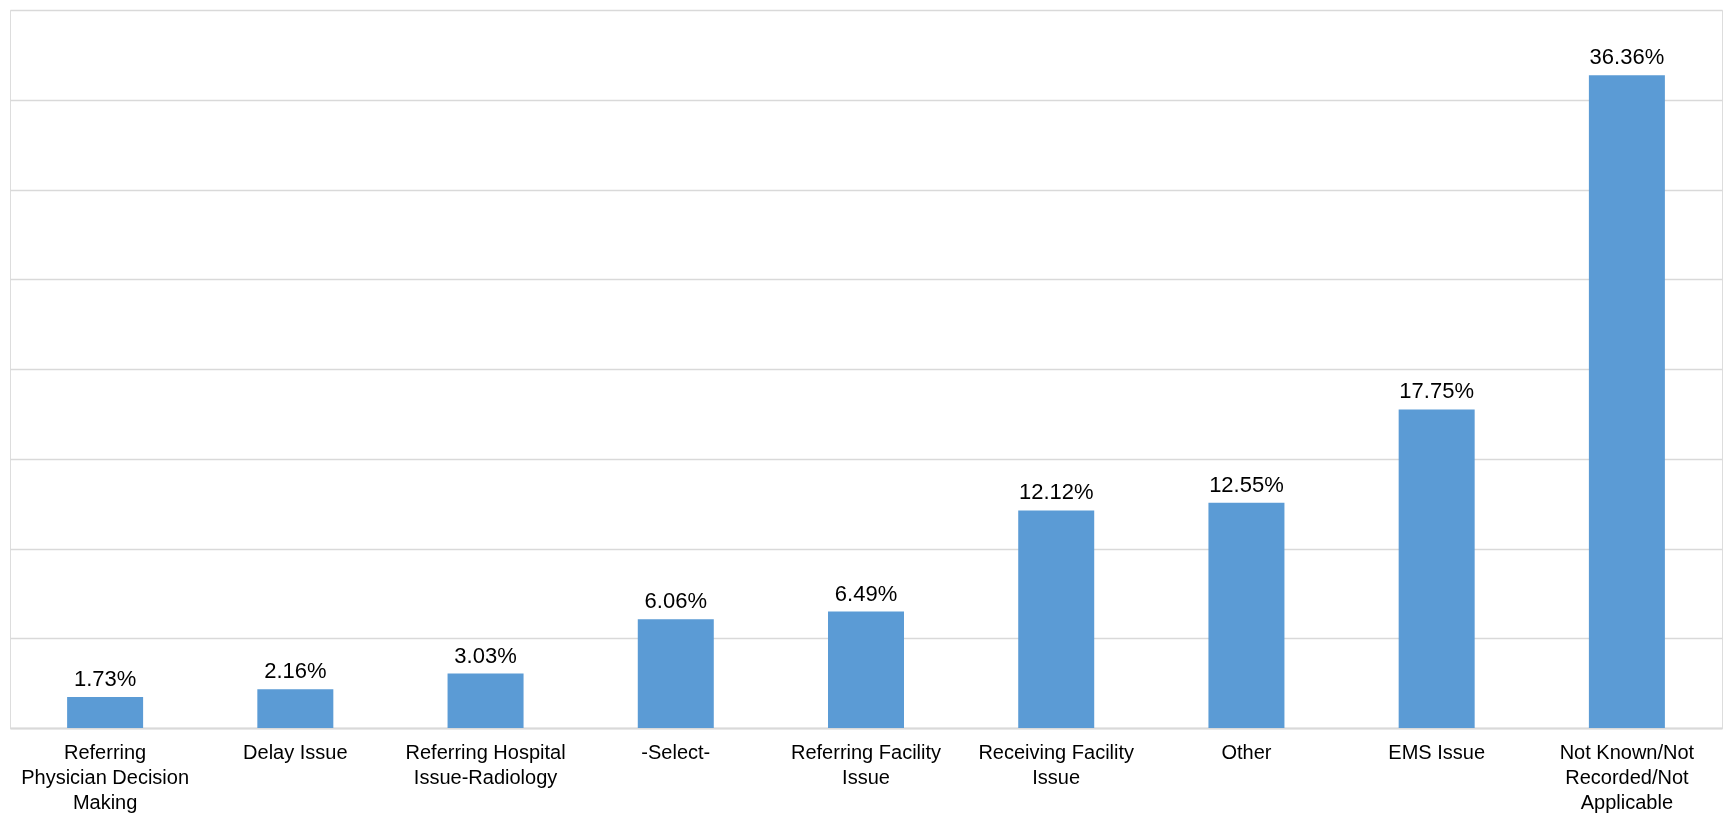  I want to click on x-tick-label: Receiving Facility Issue, so click(1056, 764).